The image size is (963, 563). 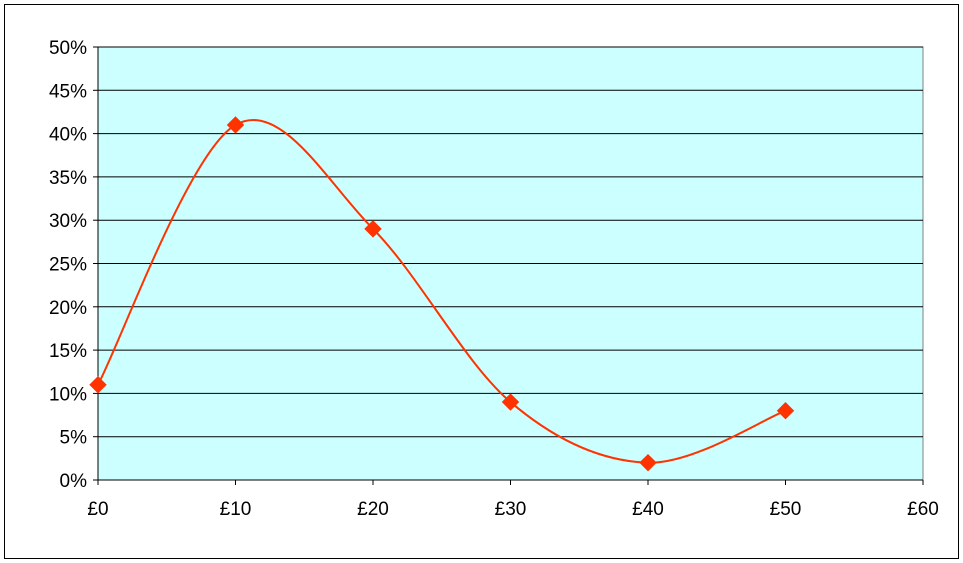 I want to click on x-tick-label: £60, so click(x=923, y=509).